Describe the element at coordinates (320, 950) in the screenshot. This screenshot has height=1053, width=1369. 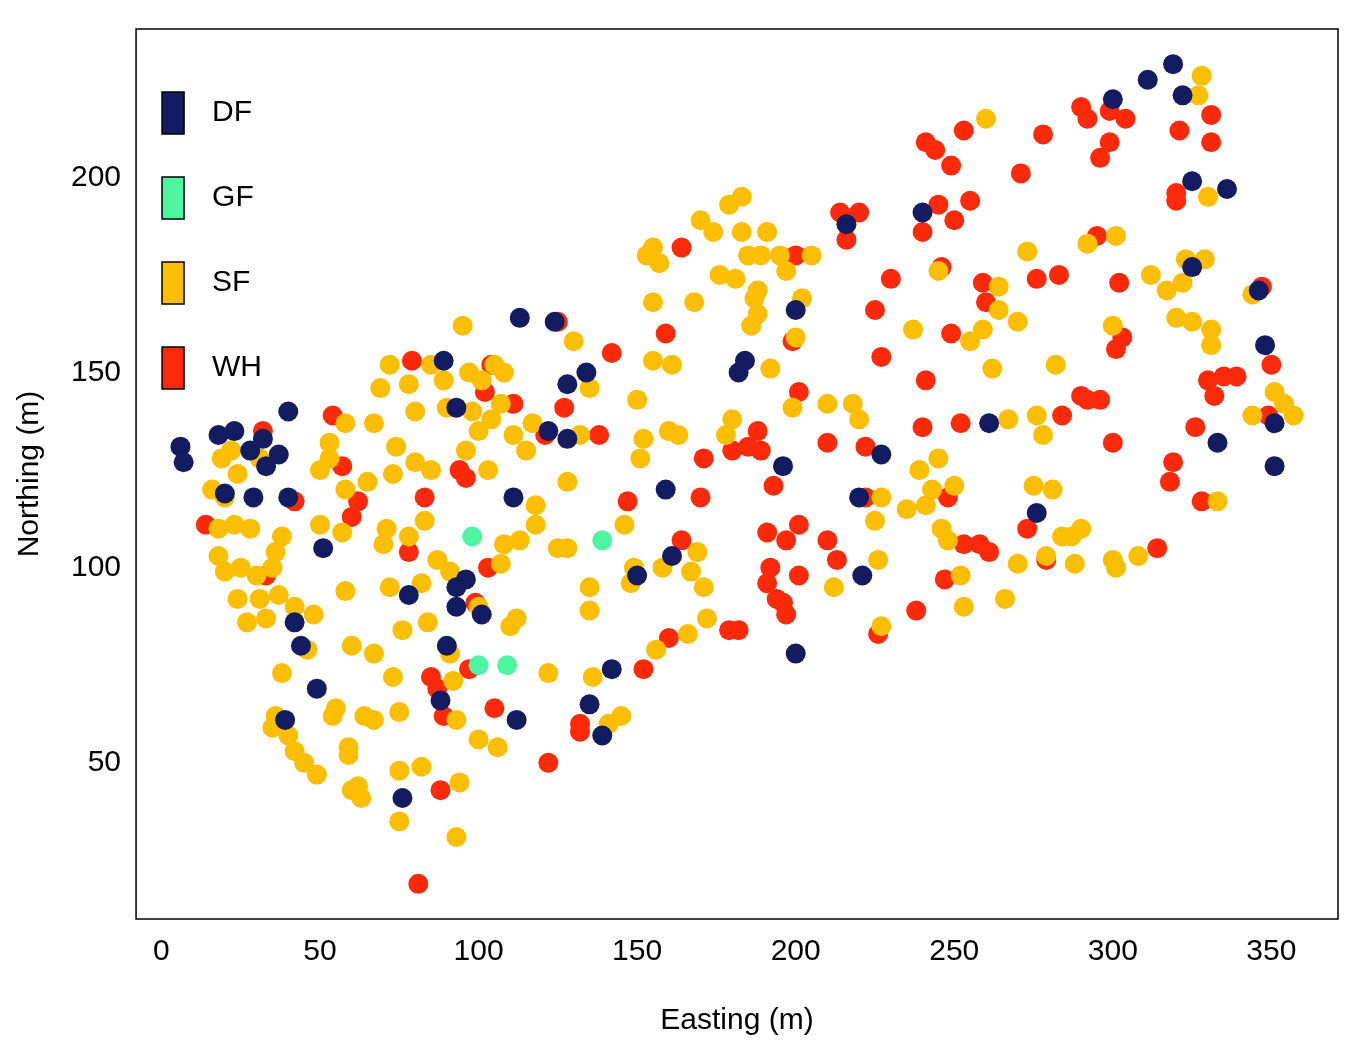
I see `x-tick-label: 50` at that location.